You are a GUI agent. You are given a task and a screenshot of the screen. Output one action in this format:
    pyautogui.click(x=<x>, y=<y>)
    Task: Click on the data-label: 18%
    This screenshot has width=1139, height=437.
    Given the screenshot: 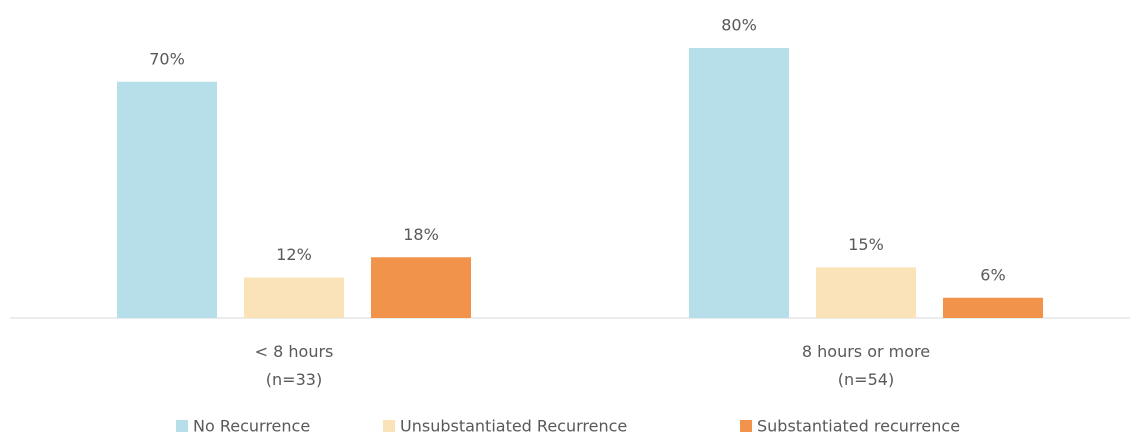 What is the action you would take?
    pyautogui.click(x=421, y=234)
    